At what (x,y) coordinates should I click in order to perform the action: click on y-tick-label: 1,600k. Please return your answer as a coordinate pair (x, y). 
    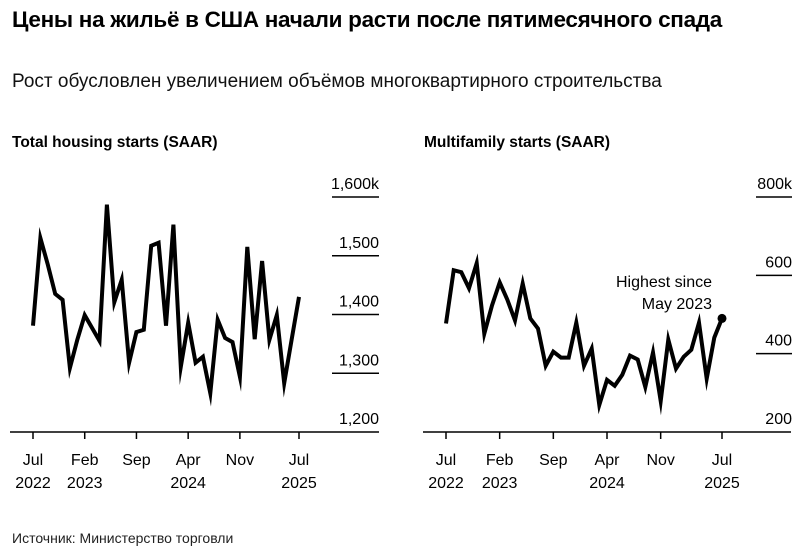
    Looking at the image, I should click on (355, 184).